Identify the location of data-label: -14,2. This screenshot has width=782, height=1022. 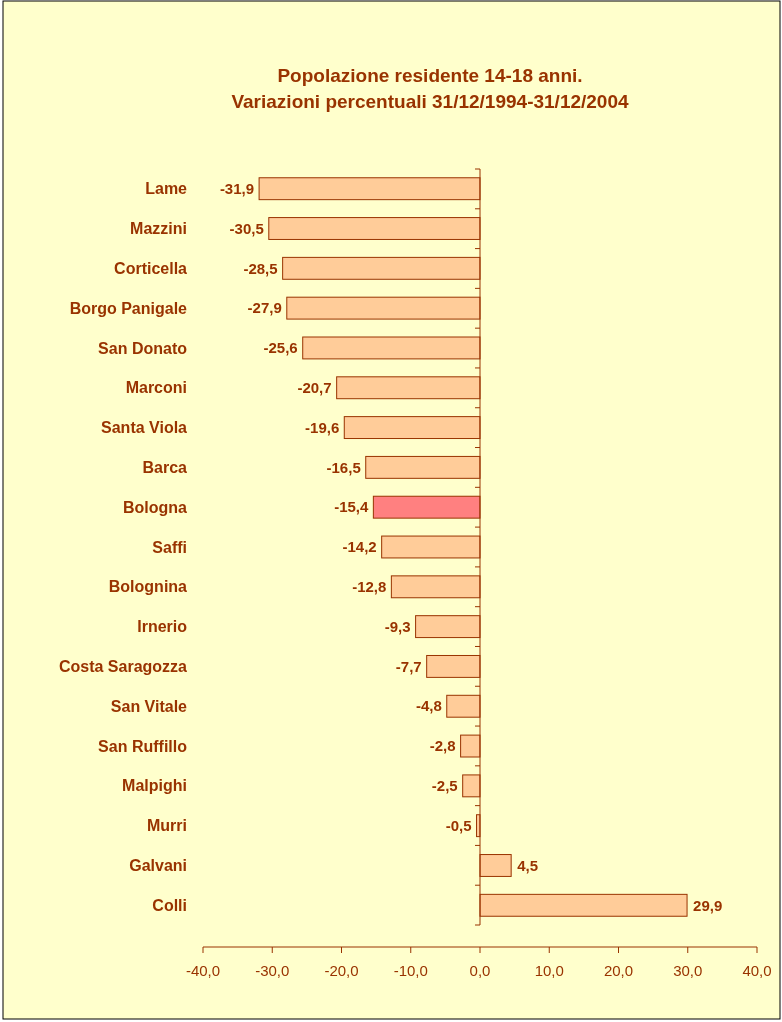
(359, 547).